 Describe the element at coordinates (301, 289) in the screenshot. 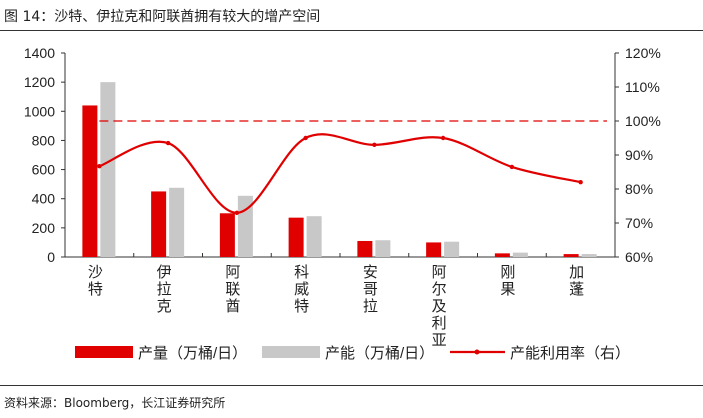

I see `category-label: 威` at that location.